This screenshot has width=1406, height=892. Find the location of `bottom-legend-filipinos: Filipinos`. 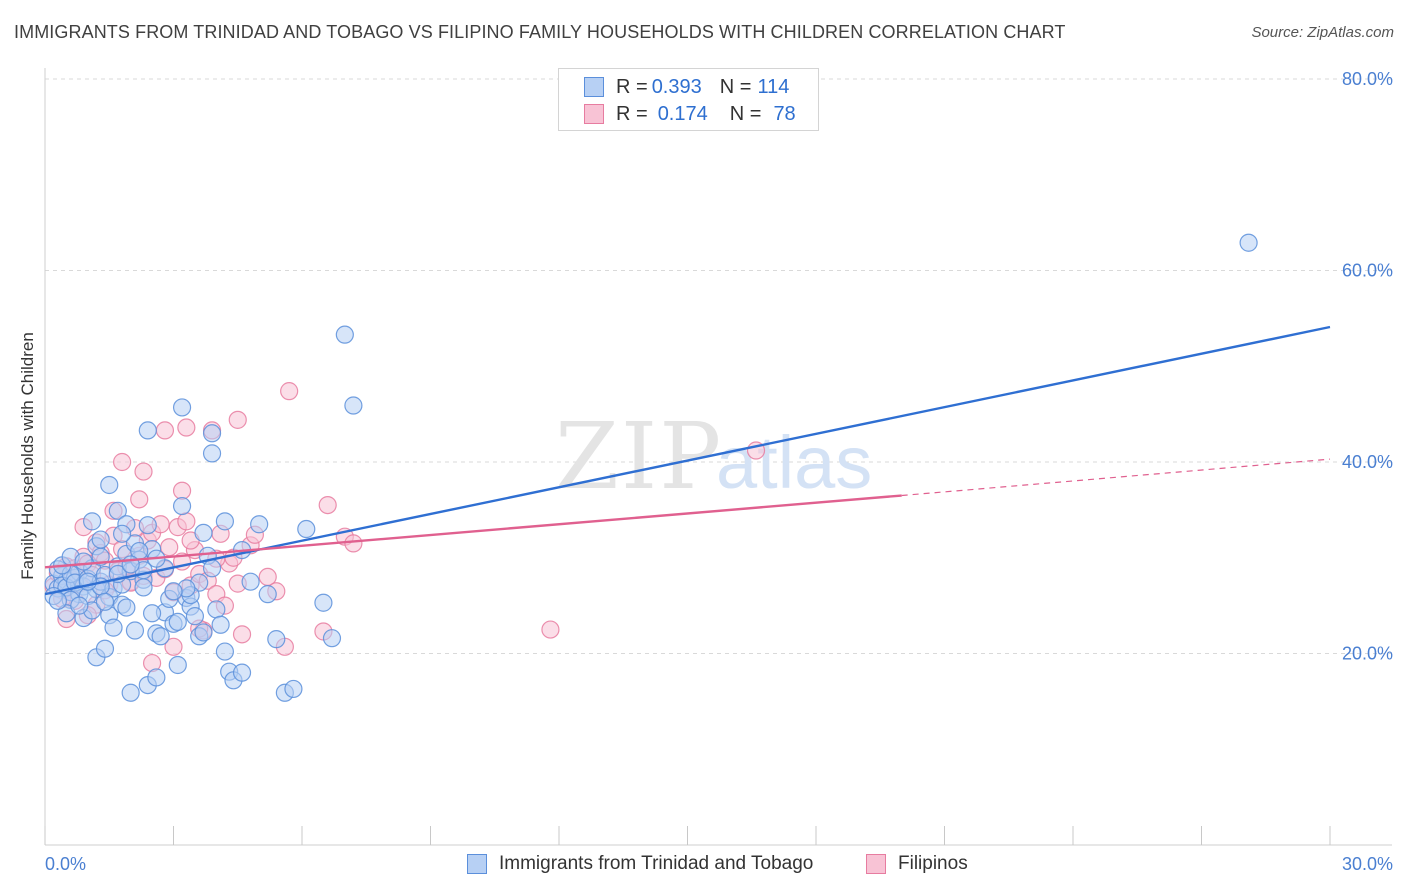

bottom-legend-filipinos: Filipinos is located at coordinates (917, 864).